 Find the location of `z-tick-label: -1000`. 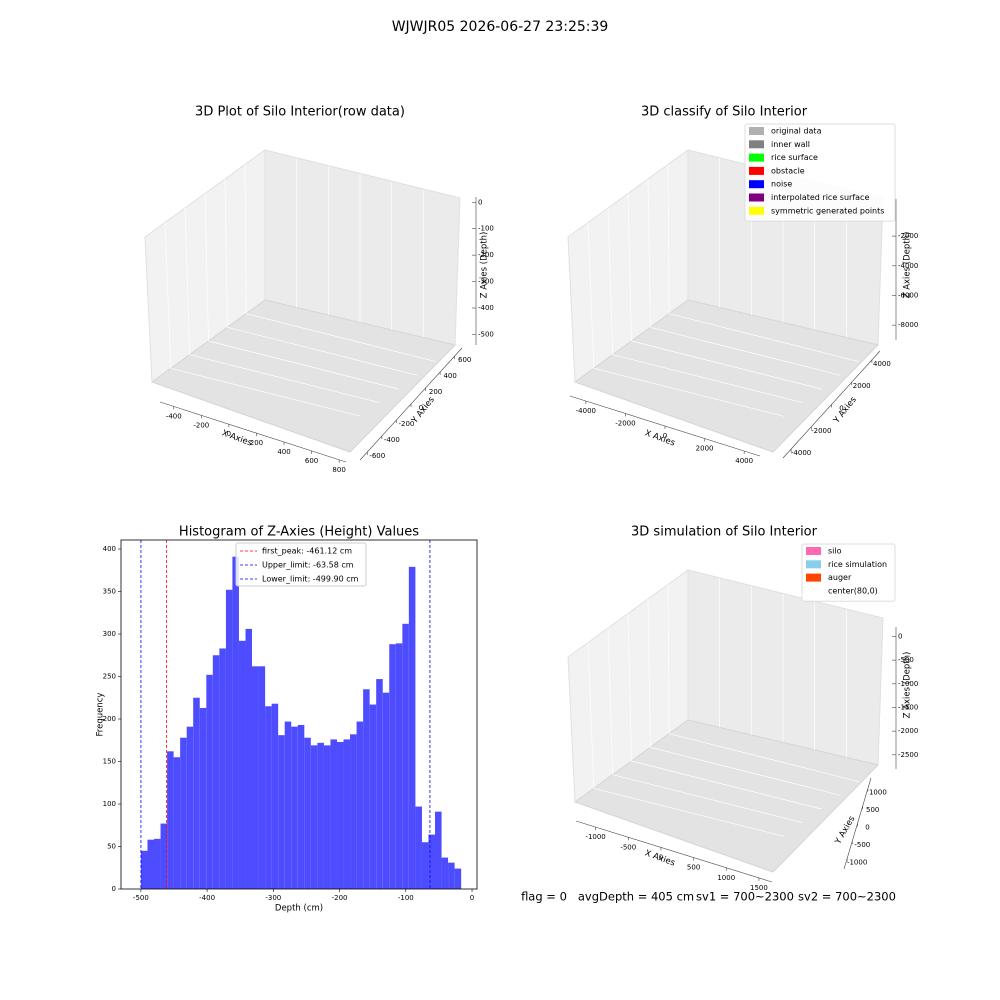

z-tick-label: -1000 is located at coordinates (908, 684).